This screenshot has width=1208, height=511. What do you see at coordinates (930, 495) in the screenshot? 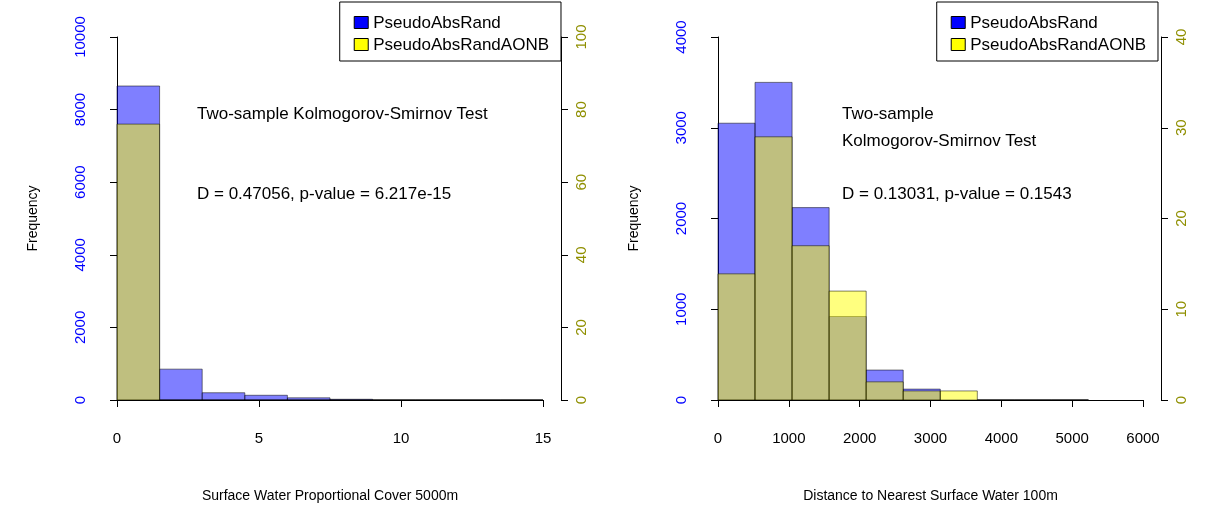
I see `x-axis-title: Distance to Nearest Surface Water 100m` at bounding box center [930, 495].